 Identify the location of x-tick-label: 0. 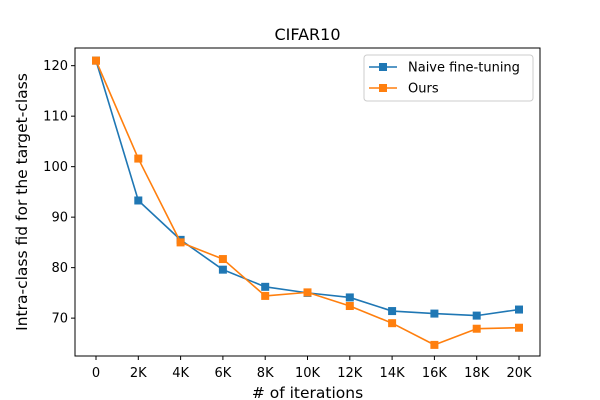
(96, 373).